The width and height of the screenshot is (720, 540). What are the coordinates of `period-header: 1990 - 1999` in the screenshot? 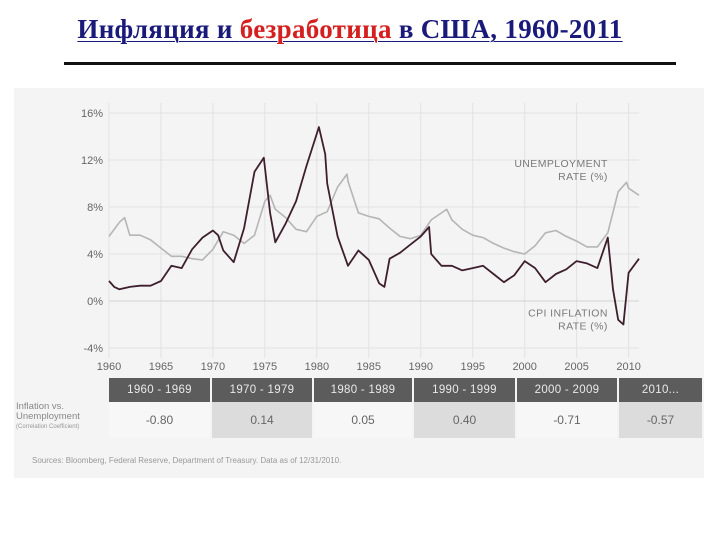 It's located at (464, 390).